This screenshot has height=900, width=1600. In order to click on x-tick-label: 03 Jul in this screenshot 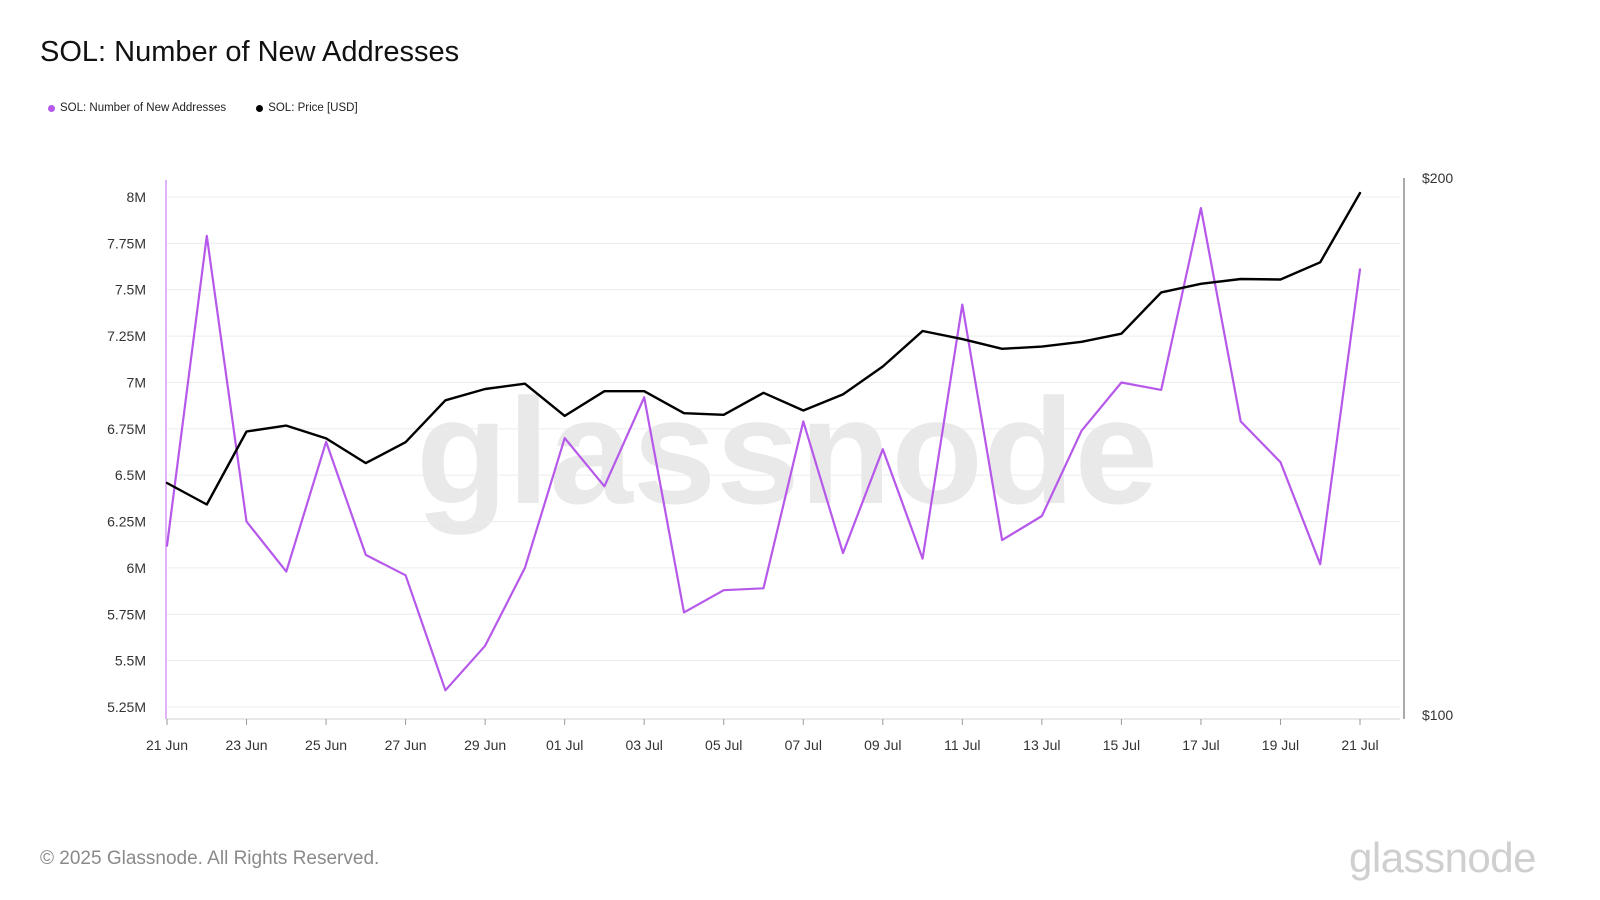, I will do `click(644, 745)`.